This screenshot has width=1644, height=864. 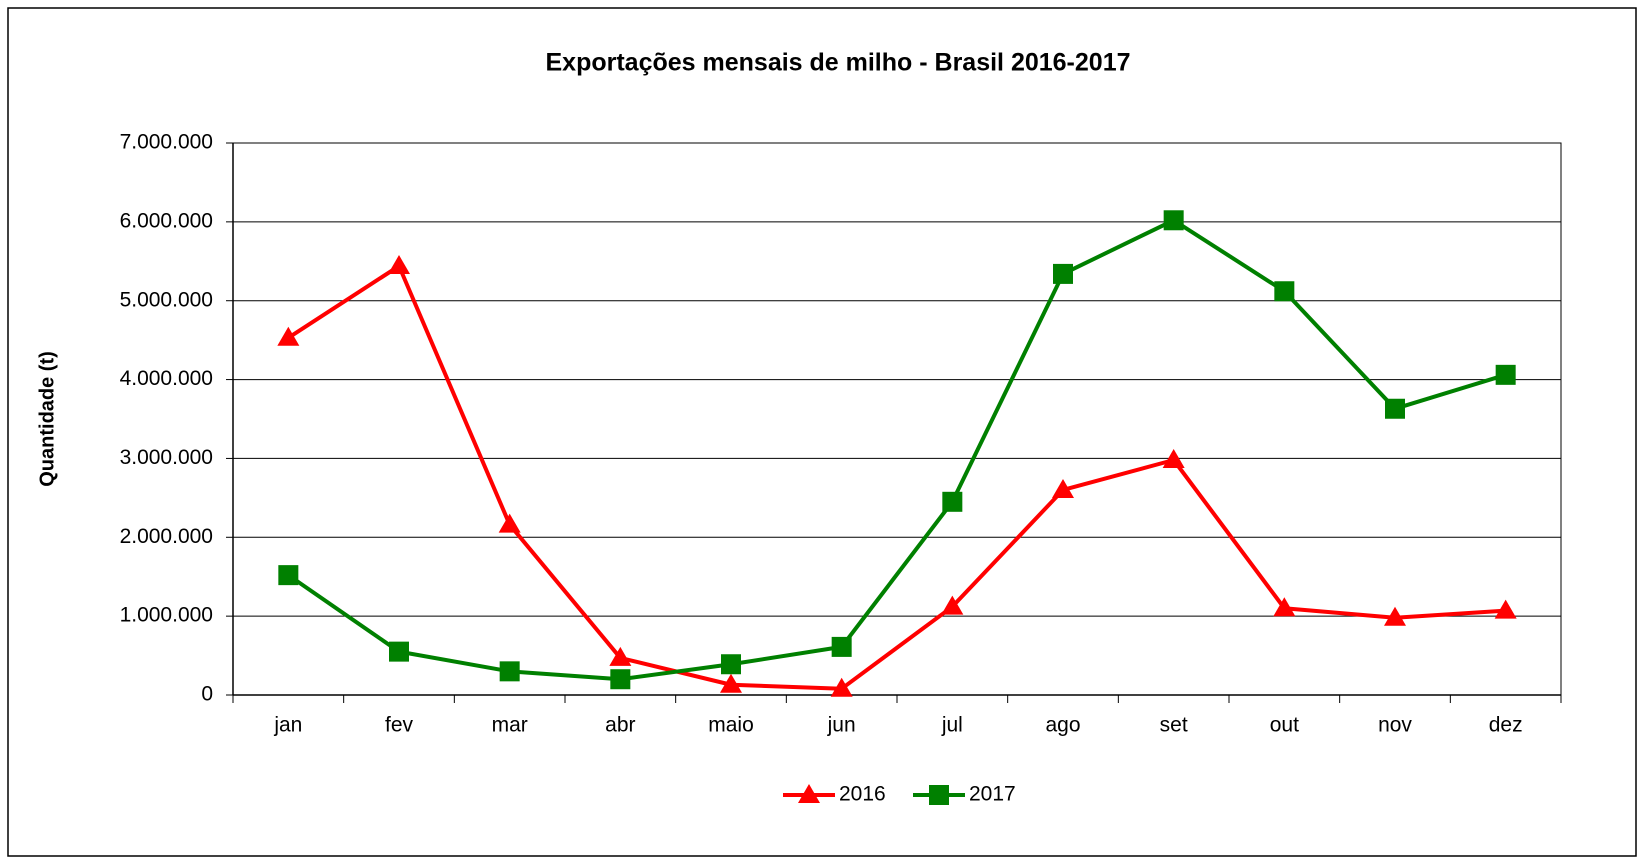 What do you see at coordinates (1395, 725) in the screenshot?
I see `x-tick-label: nov` at bounding box center [1395, 725].